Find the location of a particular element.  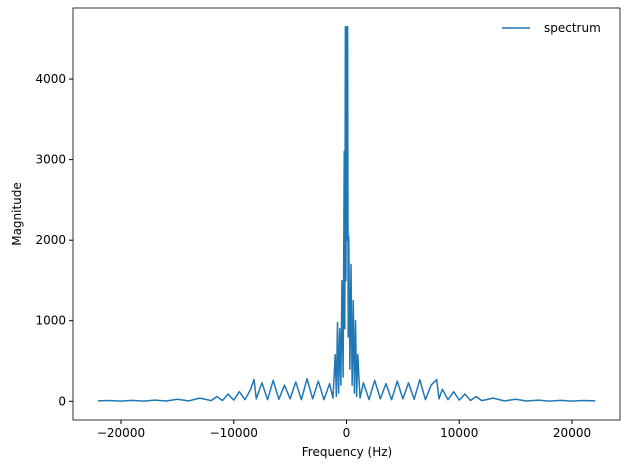

x-tick-label: −20000 is located at coordinates (121, 433).